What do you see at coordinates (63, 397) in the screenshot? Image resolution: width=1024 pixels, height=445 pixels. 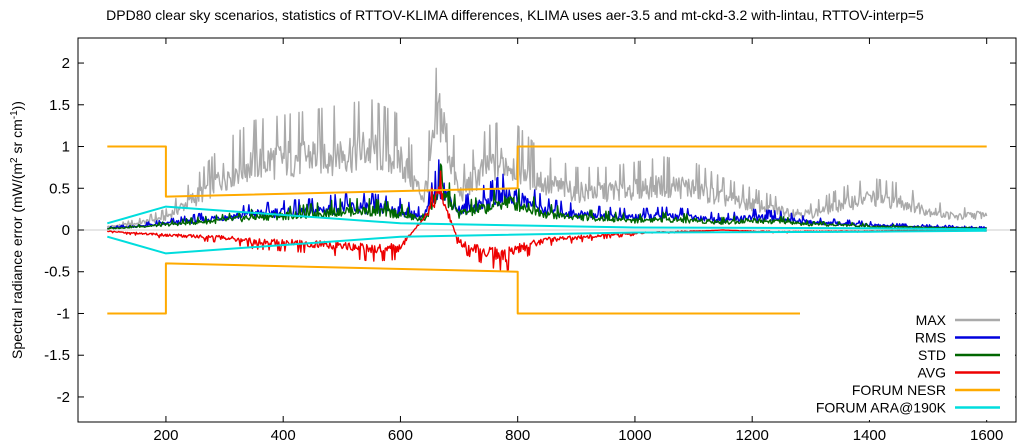 I see `y-tick-label: -2` at bounding box center [63, 397].